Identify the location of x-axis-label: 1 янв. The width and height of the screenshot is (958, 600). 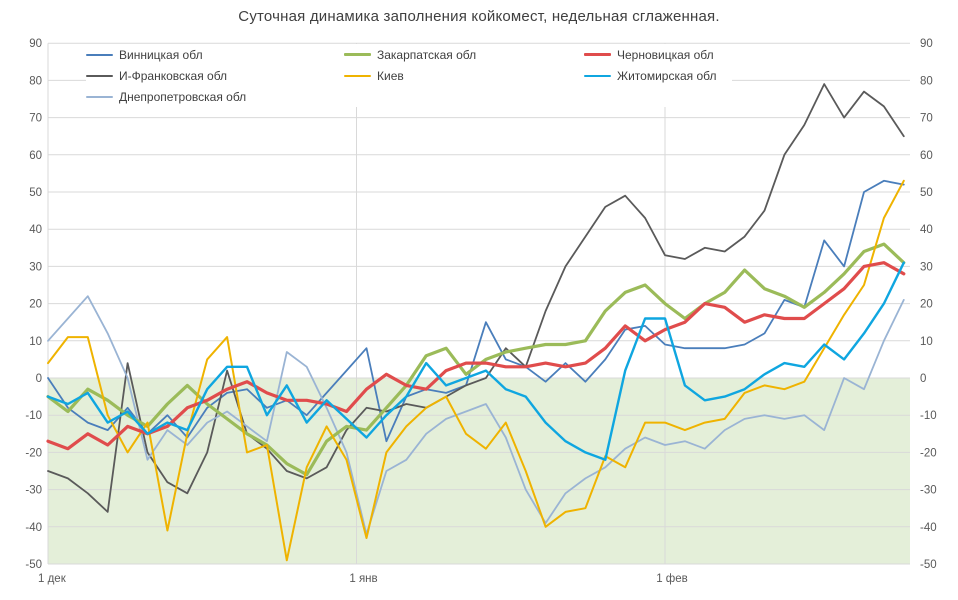
(363, 579).